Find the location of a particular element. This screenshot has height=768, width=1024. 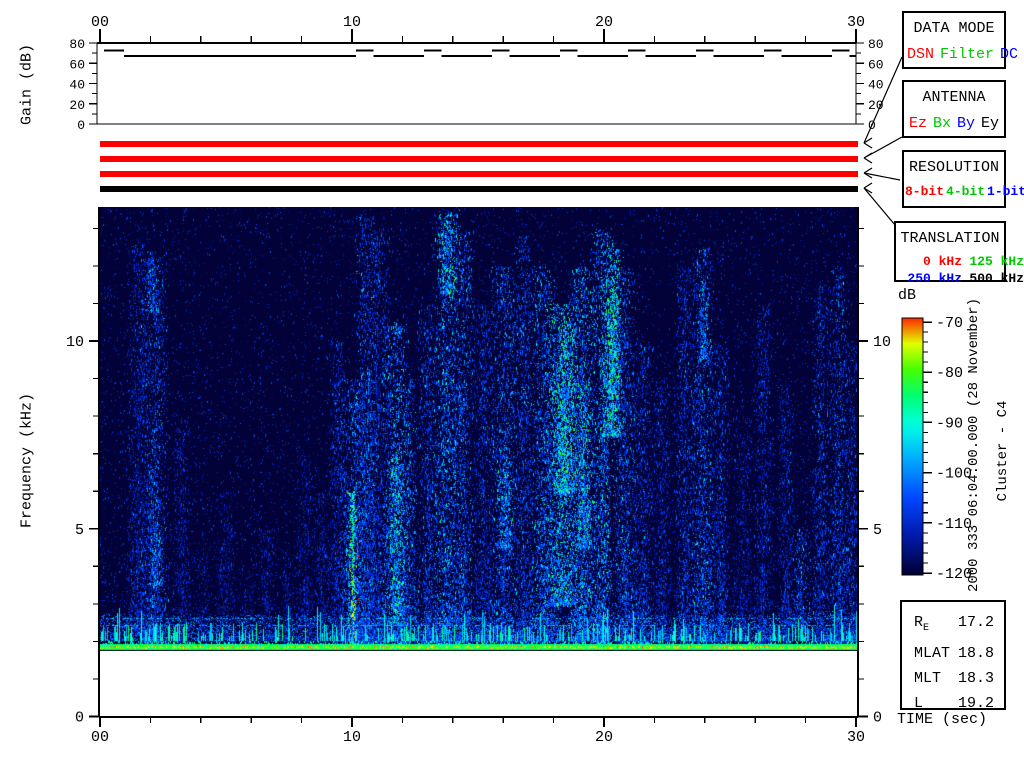

svg-text: -70 is located at coordinates (949, 323).